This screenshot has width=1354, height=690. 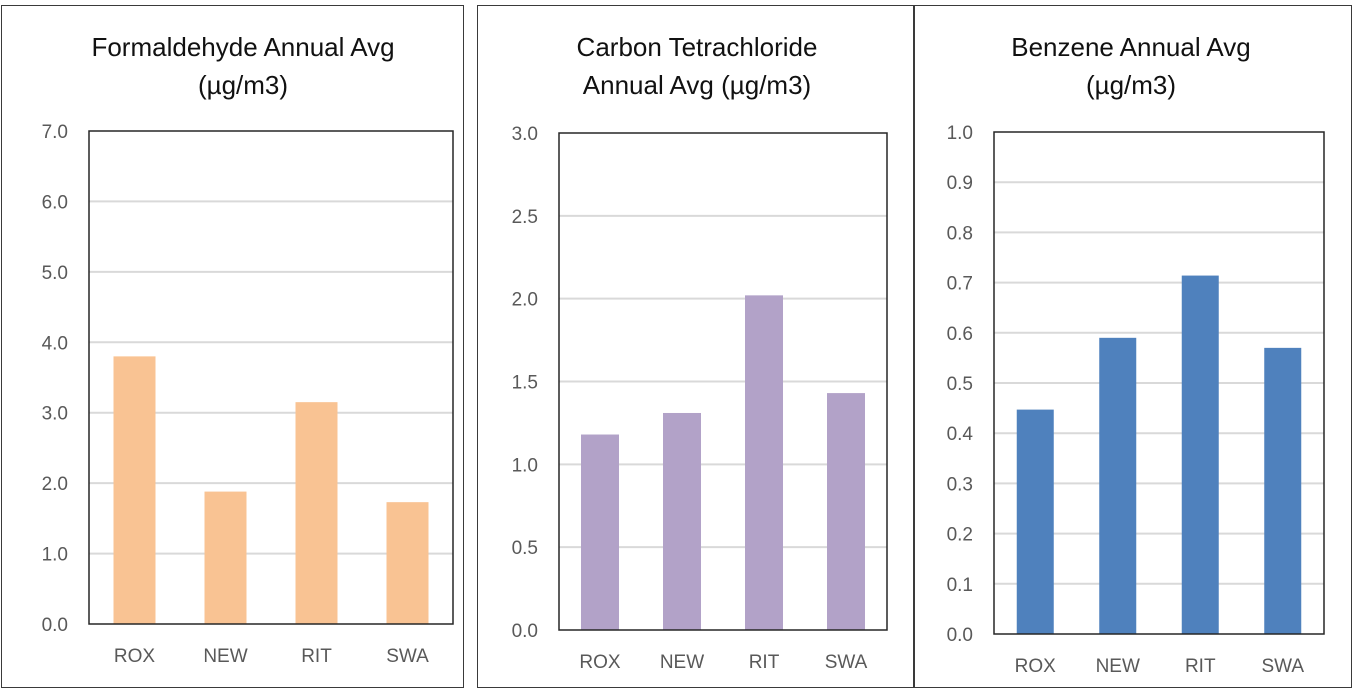 I want to click on y-tick-label: 4.0, so click(x=55, y=343).